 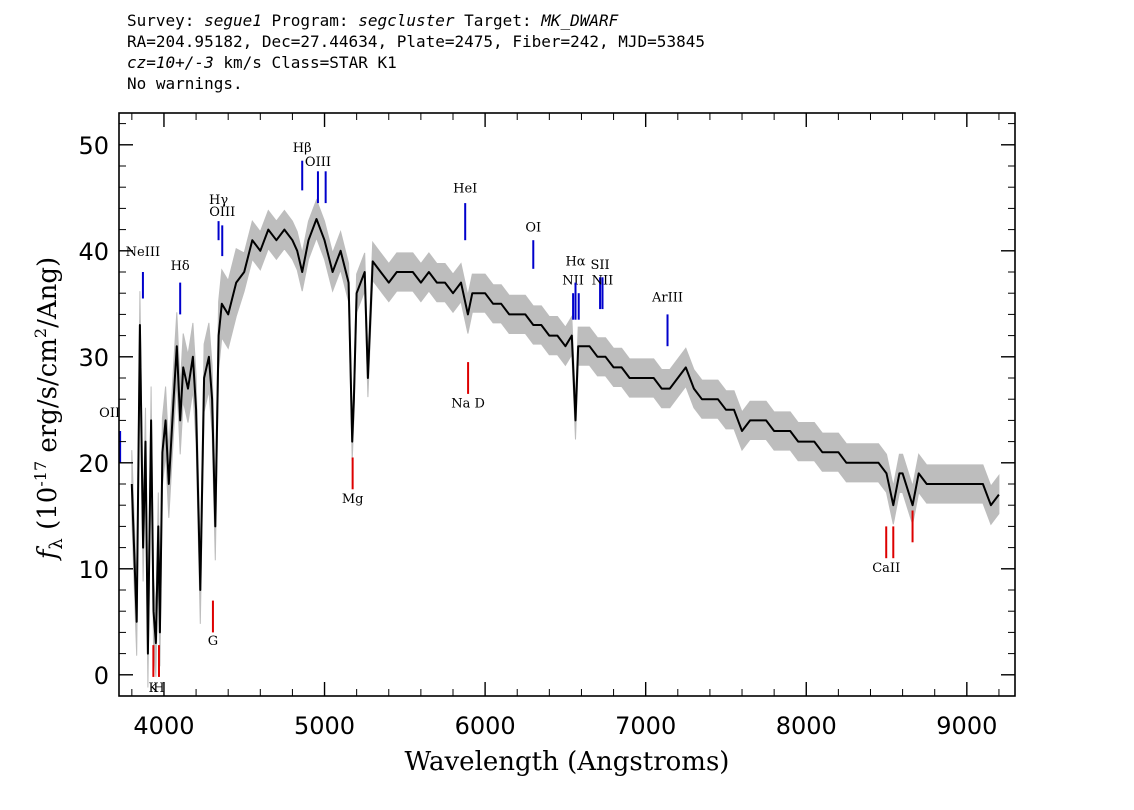 What do you see at coordinates (567, 762) in the screenshot?
I see `x-axis-title: Wavelength (Angstroms)` at bounding box center [567, 762].